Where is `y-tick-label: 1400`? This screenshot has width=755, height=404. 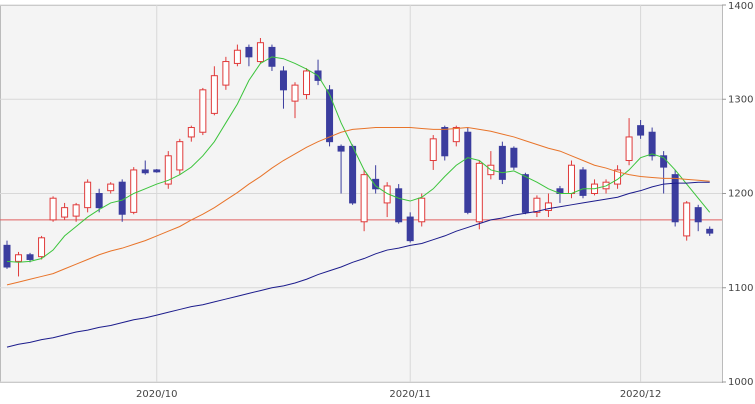
y-tick-label: 1400 is located at coordinates (740, 6).